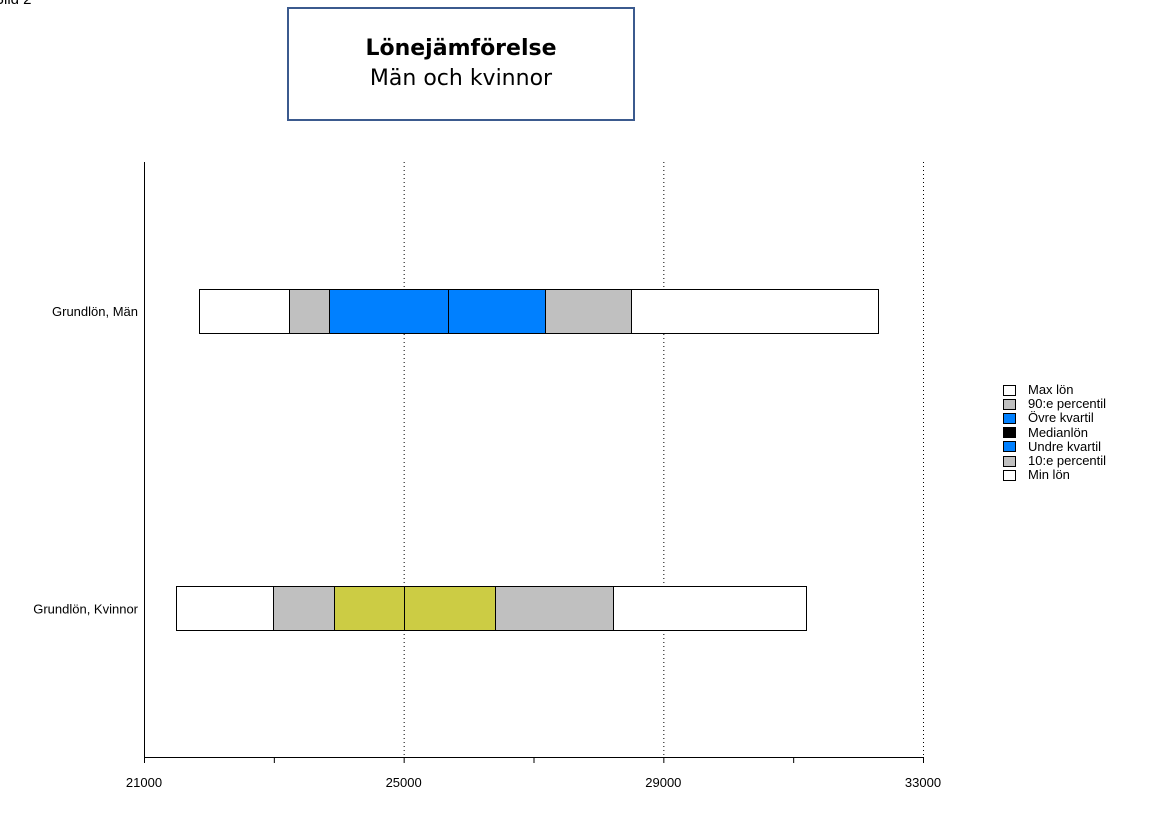 The width and height of the screenshot is (1149, 818). Describe the element at coordinates (95, 311) in the screenshot. I see `category-label: Grundlön, Män` at that location.